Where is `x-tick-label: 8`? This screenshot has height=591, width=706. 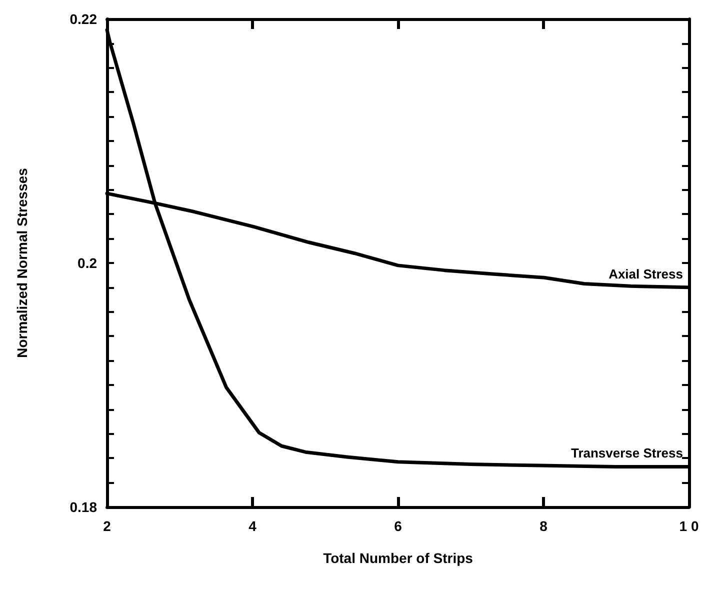
x-tick-label: 8 is located at coordinates (544, 526).